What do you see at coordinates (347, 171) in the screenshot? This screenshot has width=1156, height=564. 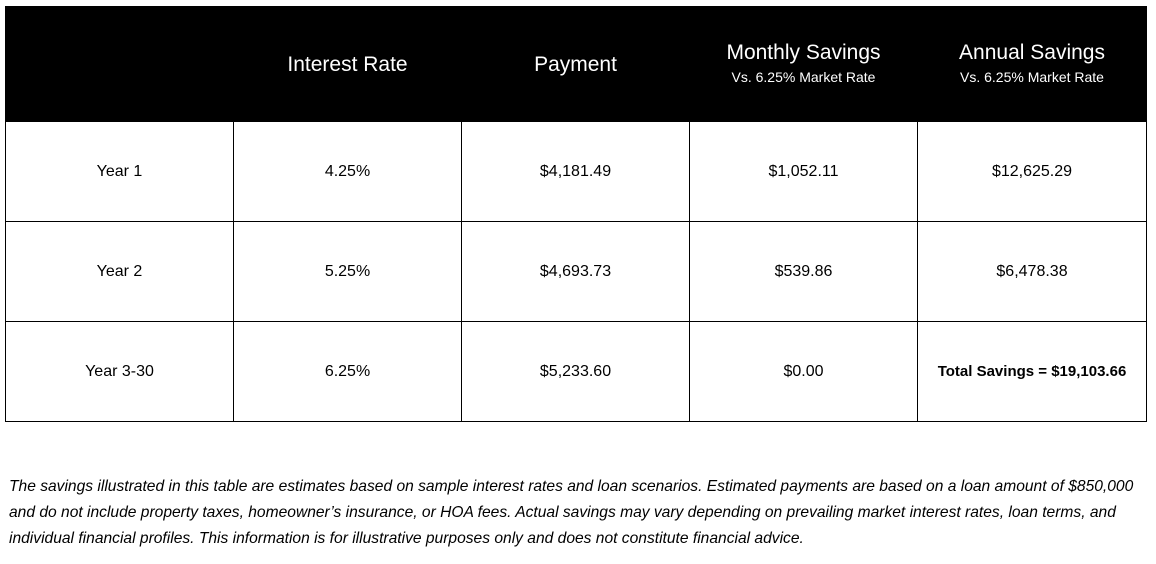 I see `interest-rate-cell: 4.25%` at bounding box center [347, 171].